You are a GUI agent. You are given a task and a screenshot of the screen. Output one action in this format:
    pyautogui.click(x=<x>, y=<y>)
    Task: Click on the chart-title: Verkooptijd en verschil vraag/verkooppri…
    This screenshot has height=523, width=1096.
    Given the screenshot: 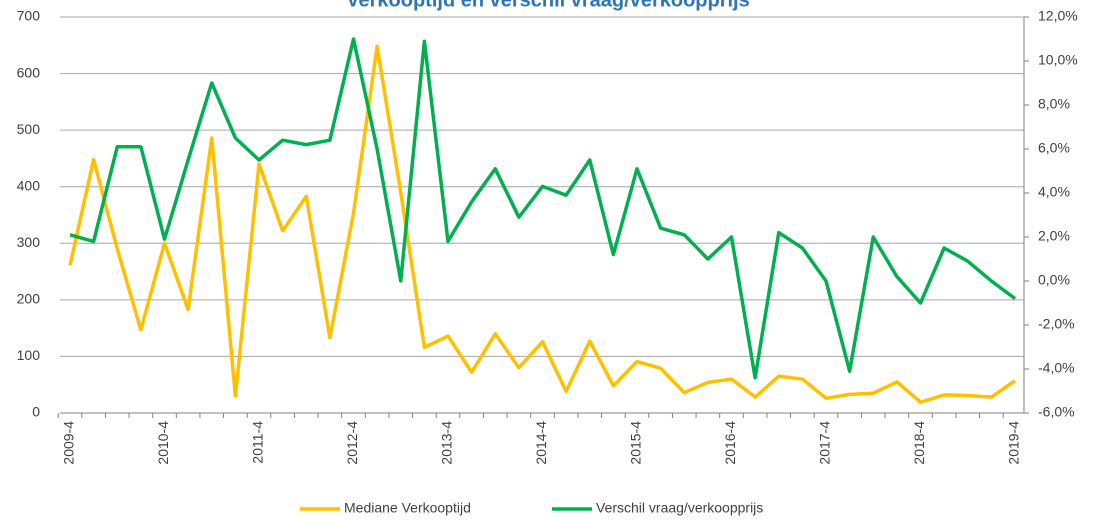 What is the action you would take?
    pyautogui.click(x=548, y=5)
    